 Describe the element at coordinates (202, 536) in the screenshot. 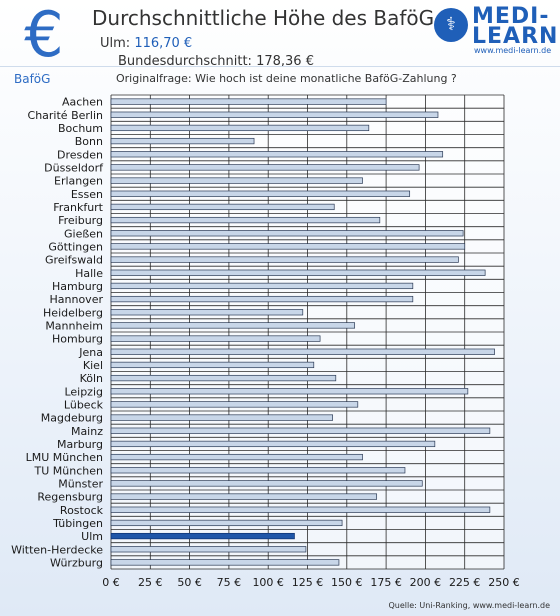

I see `bar-highlight` at that location.